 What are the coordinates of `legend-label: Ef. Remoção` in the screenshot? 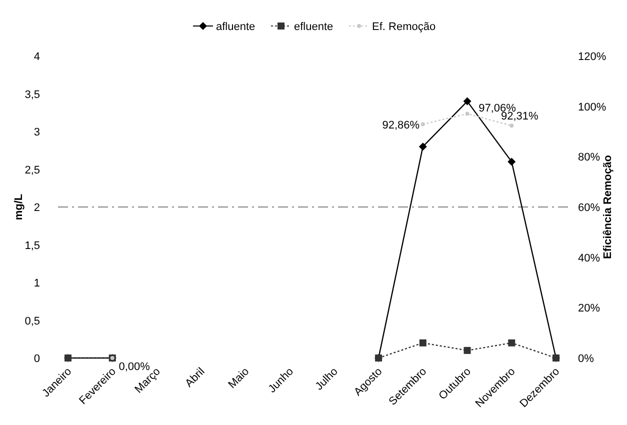 It's located at (404, 27).